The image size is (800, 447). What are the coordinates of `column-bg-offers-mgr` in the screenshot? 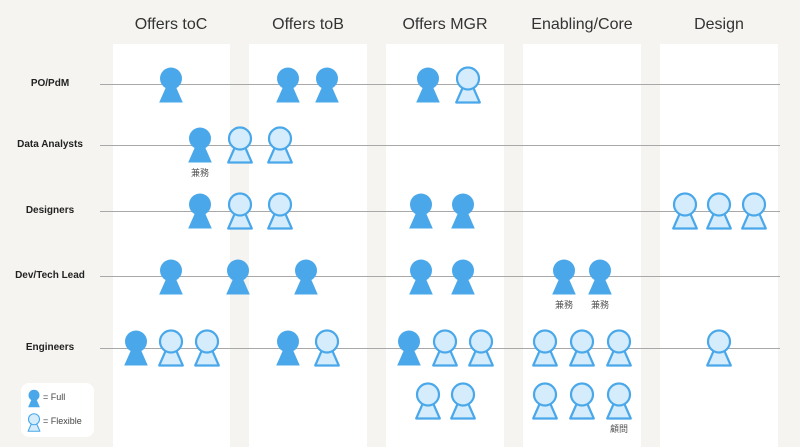 It's located at (445, 245).